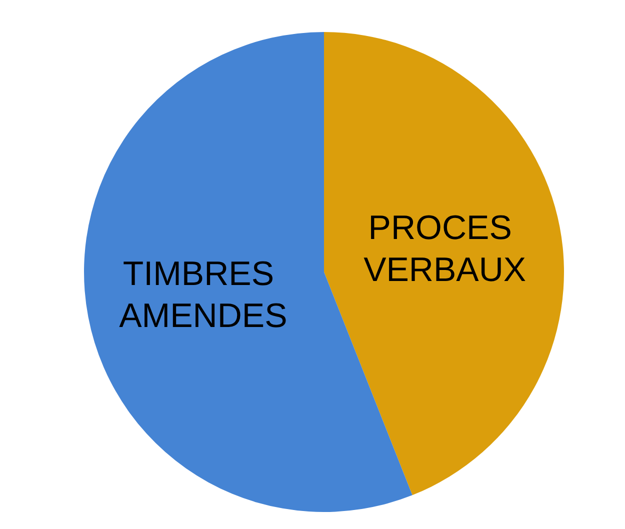  What do you see at coordinates (203, 295) in the screenshot?
I see `slice-label: TIMBRES AMENDES` at bounding box center [203, 295].